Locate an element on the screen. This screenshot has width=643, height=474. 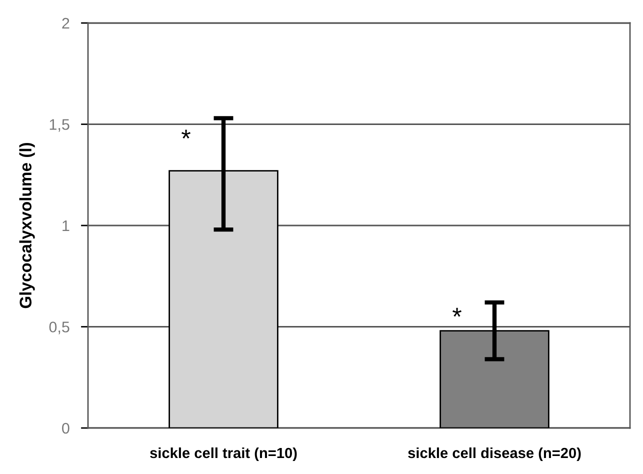
y-tick-label: 0,5 is located at coordinates (59, 328).